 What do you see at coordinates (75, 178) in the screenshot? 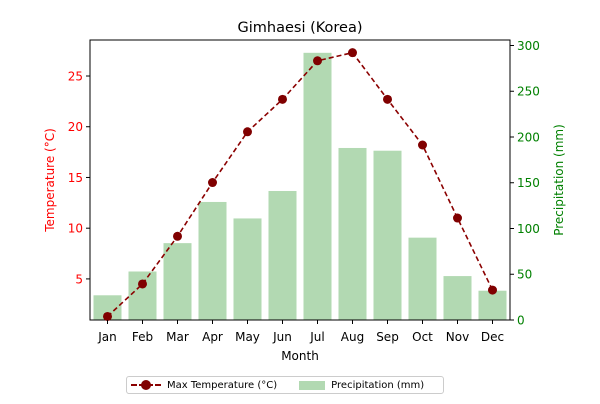
I see `y-left-tick-label: 15` at bounding box center [75, 178].